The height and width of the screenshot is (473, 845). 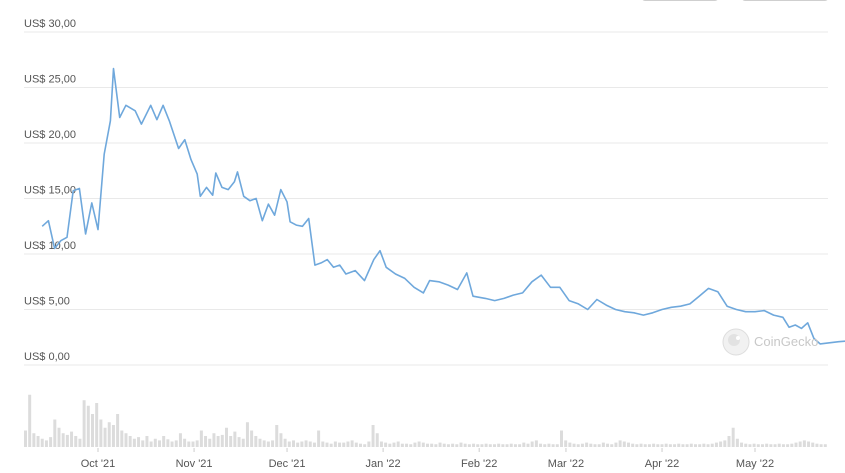 I want to click on x-tick-label: Apr '22, so click(x=662, y=464).